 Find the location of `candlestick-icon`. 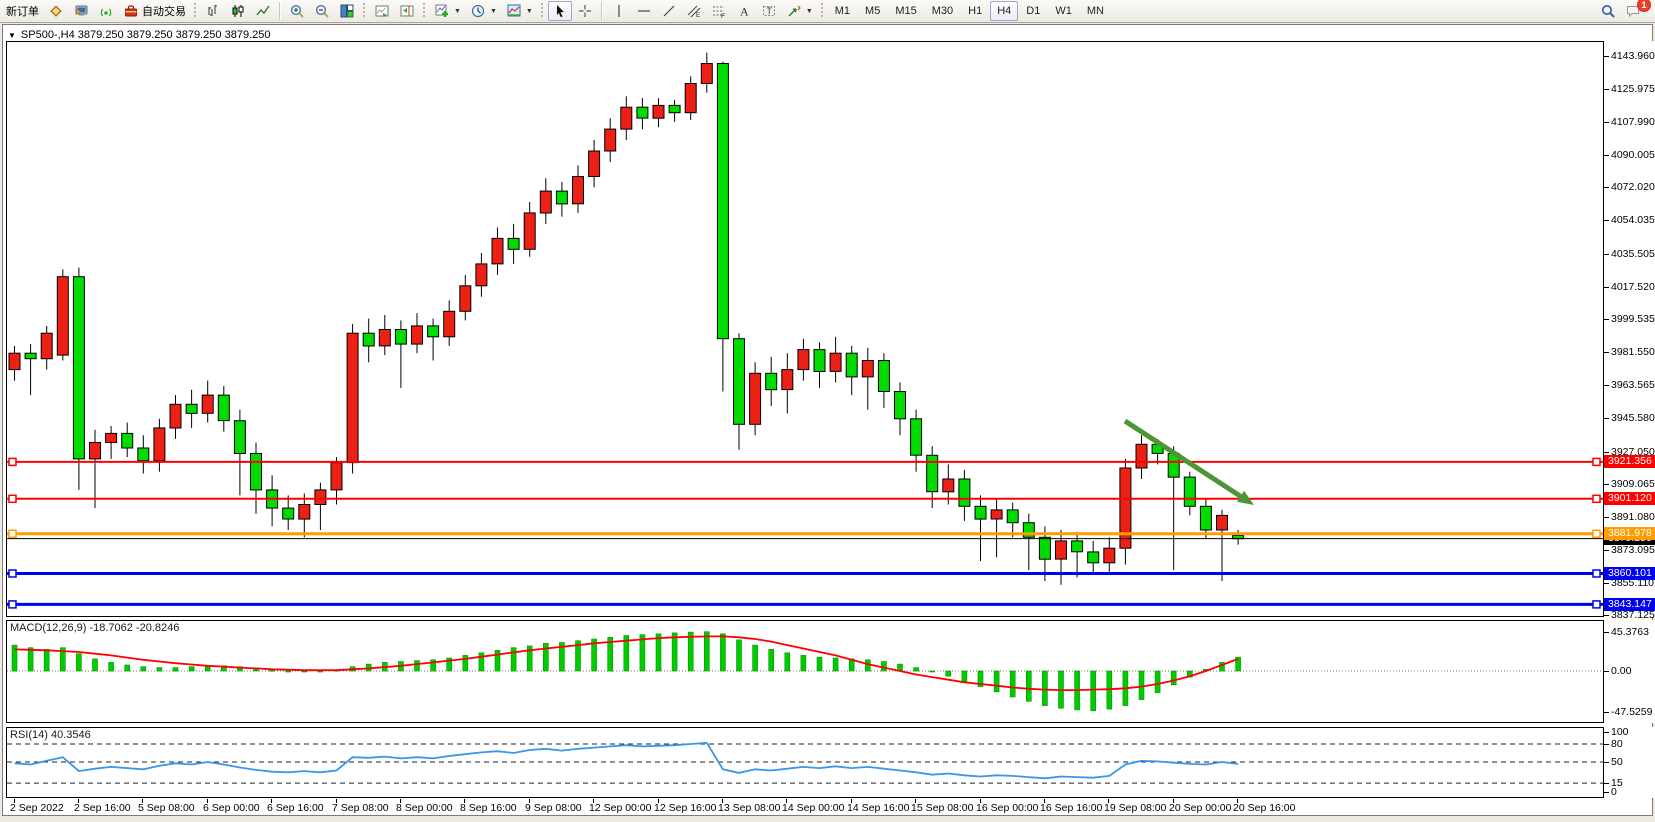

candlestick-icon is located at coordinates (238, 11).